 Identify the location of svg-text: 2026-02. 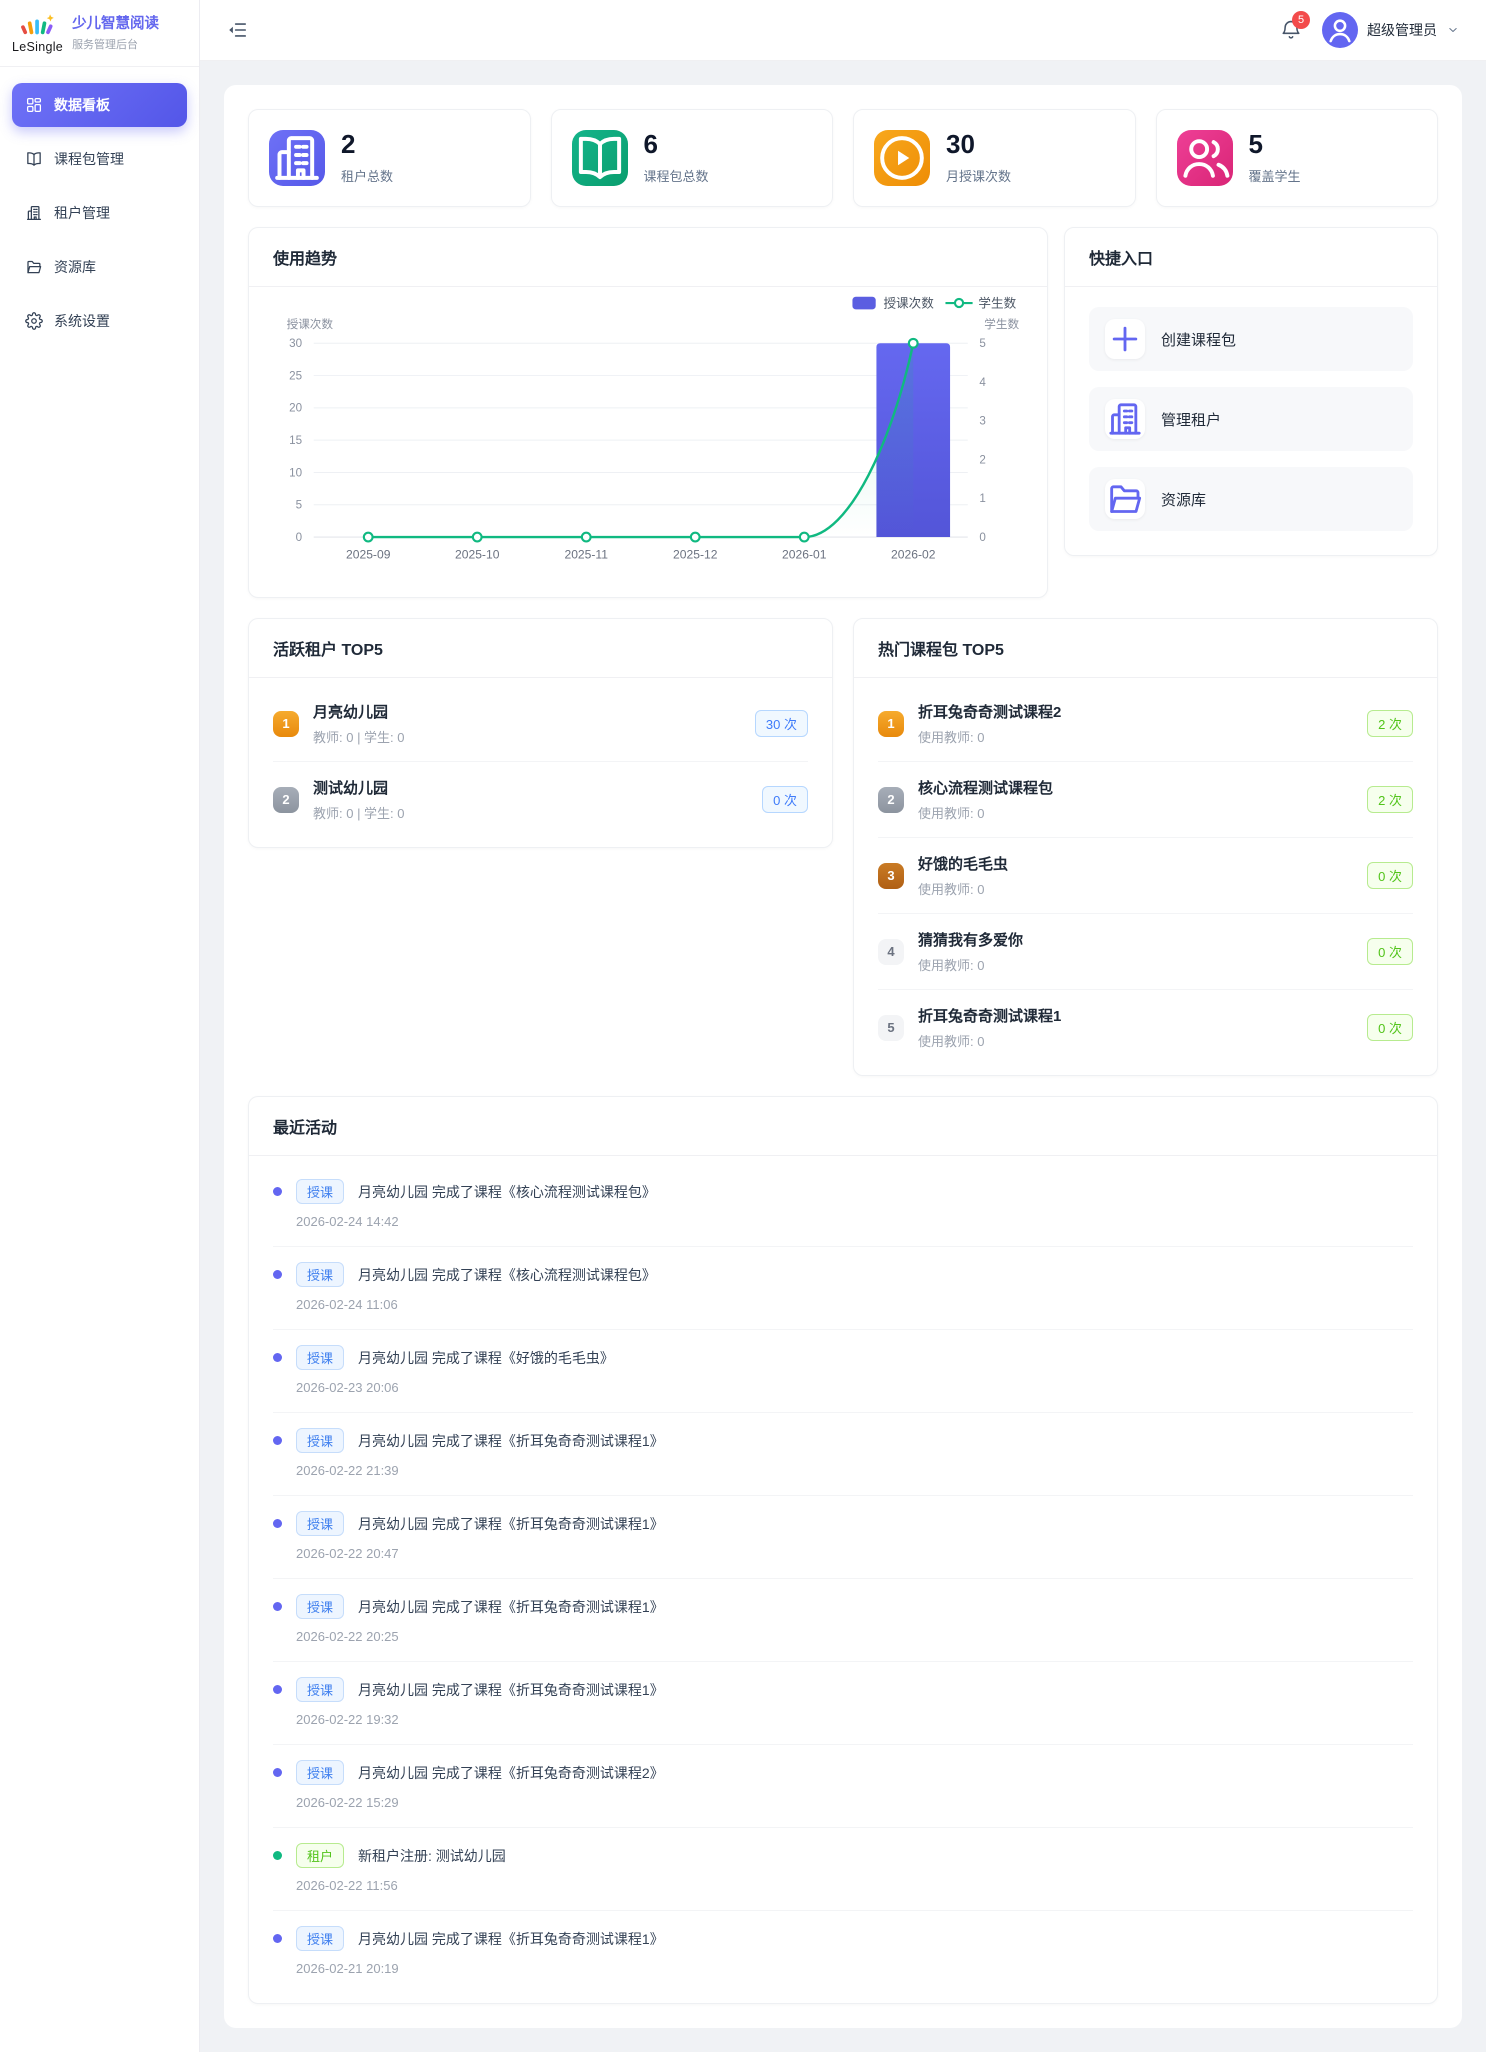
(913, 554).